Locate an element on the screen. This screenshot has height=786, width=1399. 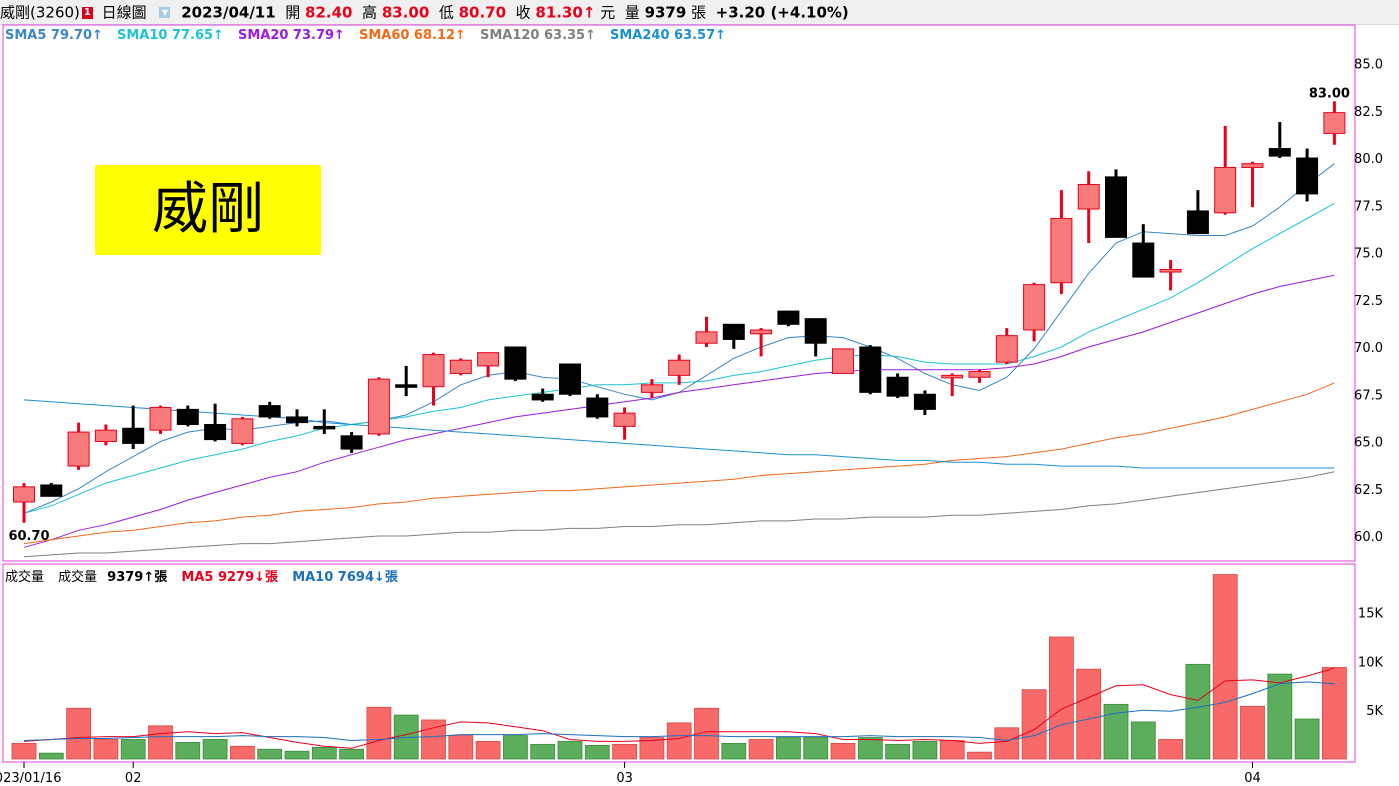
stock-name-banner: 威剛 is located at coordinates (208, 210).